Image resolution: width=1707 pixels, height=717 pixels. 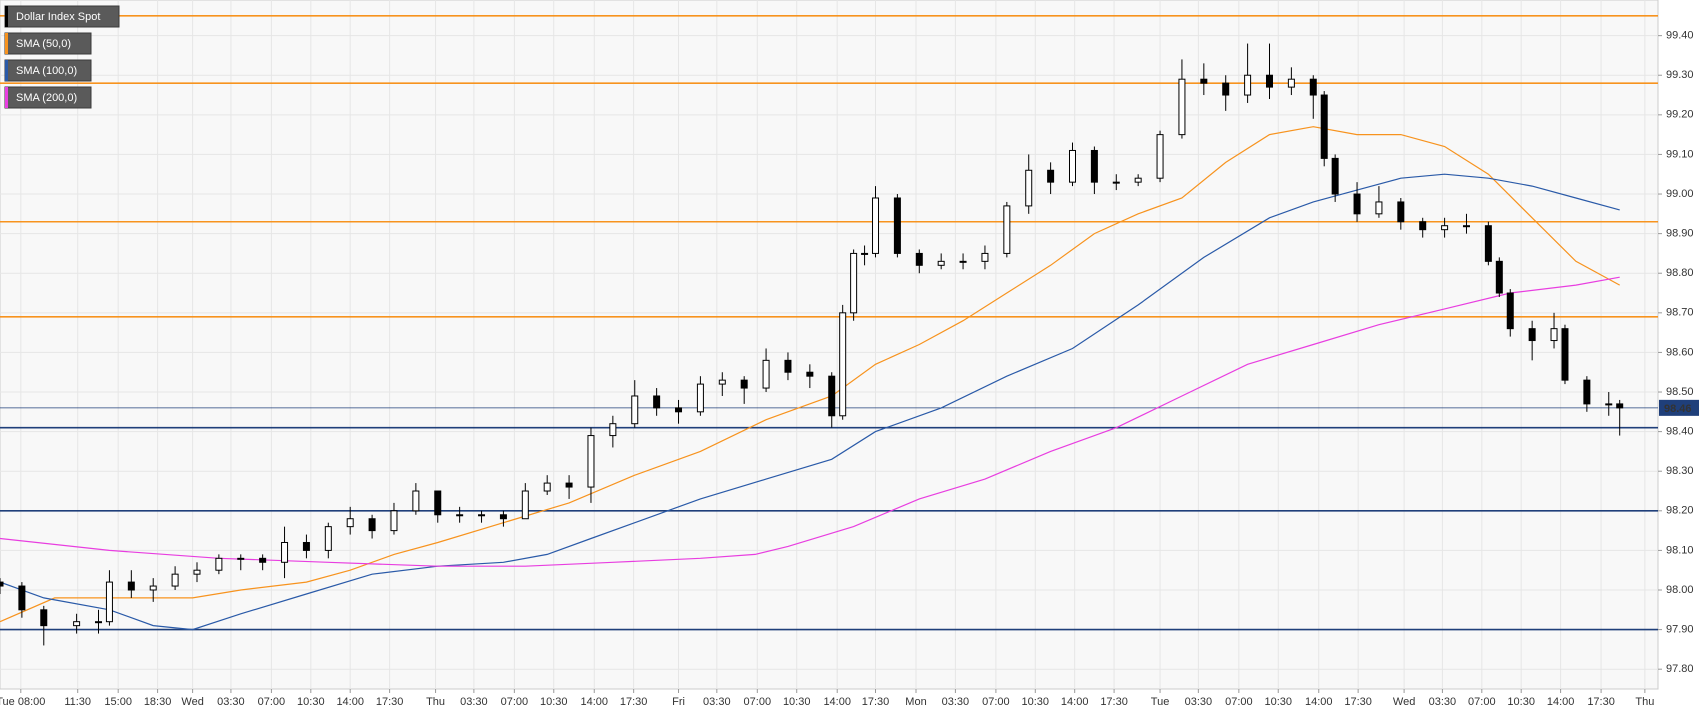 I want to click on y-tick-label: 97.90, so click(x=1680, y=630).